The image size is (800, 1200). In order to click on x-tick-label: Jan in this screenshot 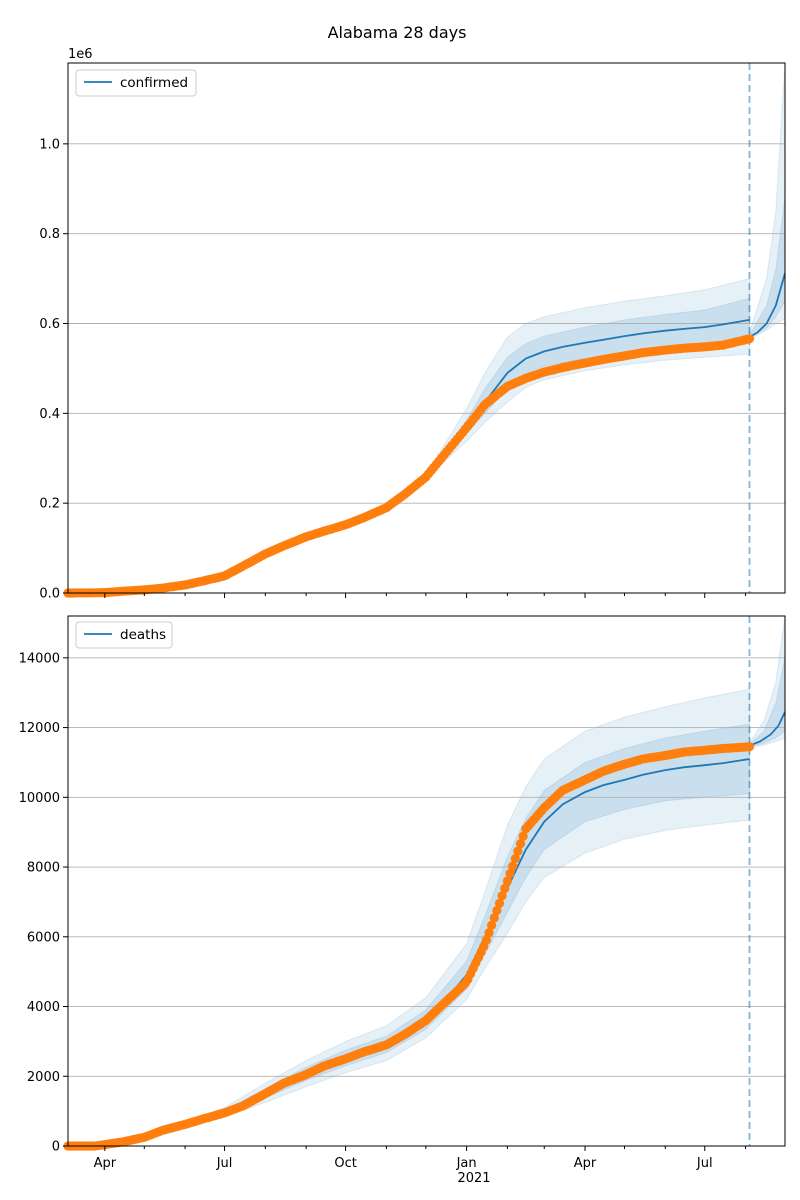, I will do `click(466, 1163)`.